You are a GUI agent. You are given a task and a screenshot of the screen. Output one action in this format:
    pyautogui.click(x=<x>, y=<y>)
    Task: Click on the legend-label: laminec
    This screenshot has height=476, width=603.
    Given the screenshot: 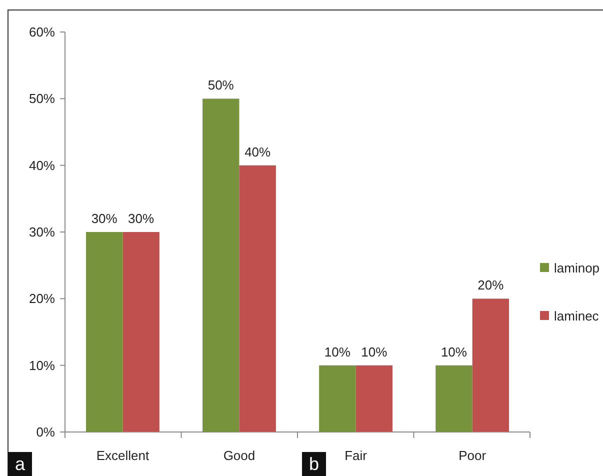 What is the action you would take?
    pyautogui.click(x=577, y=316)
    